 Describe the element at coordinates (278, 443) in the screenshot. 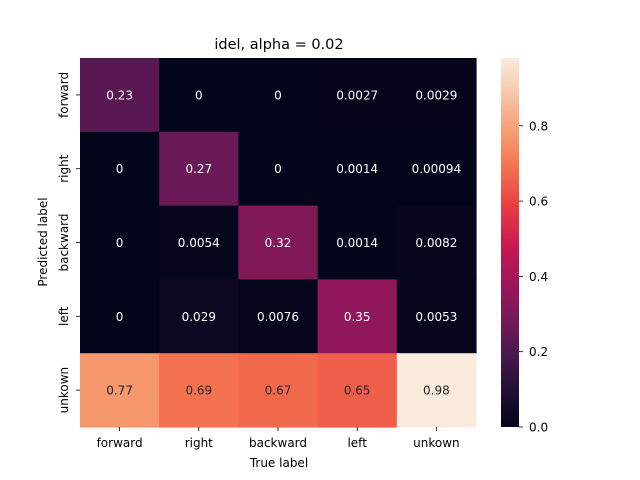

I see `x-tick-label: backward` at that location.